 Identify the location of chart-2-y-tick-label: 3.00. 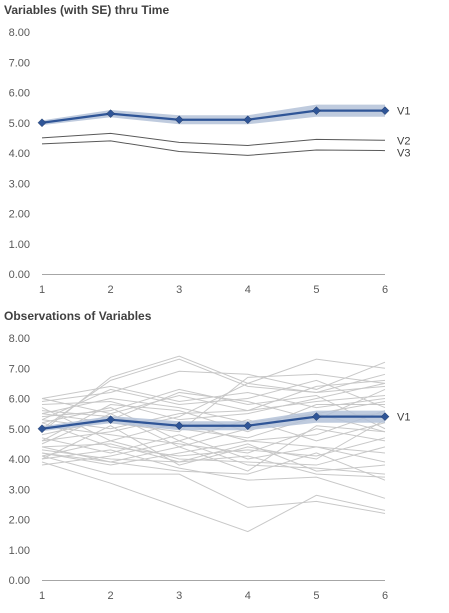
(19, 490).